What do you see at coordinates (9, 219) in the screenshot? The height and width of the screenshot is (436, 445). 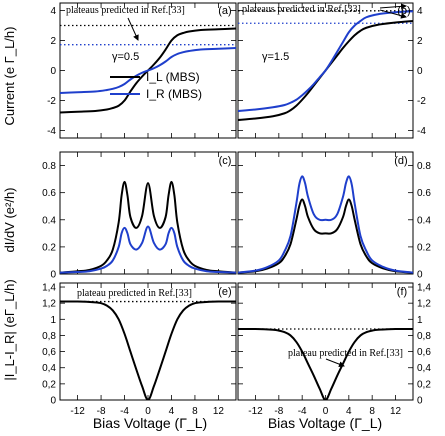 I see `y-label-didv: dI/dV (e²/h)` at bounding box center [9, 219].